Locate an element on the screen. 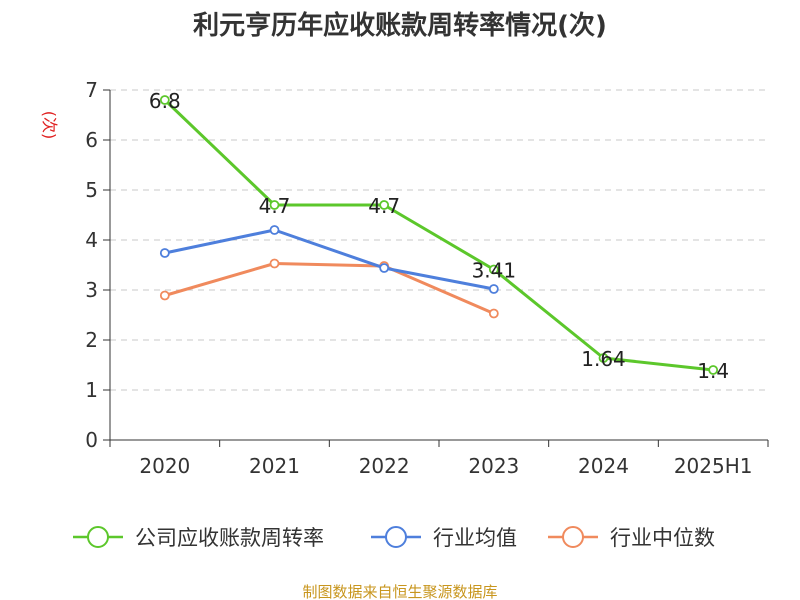 This screenshot has height=600, width=800. data-label: 3.41 is located at coordinates (494, 271).